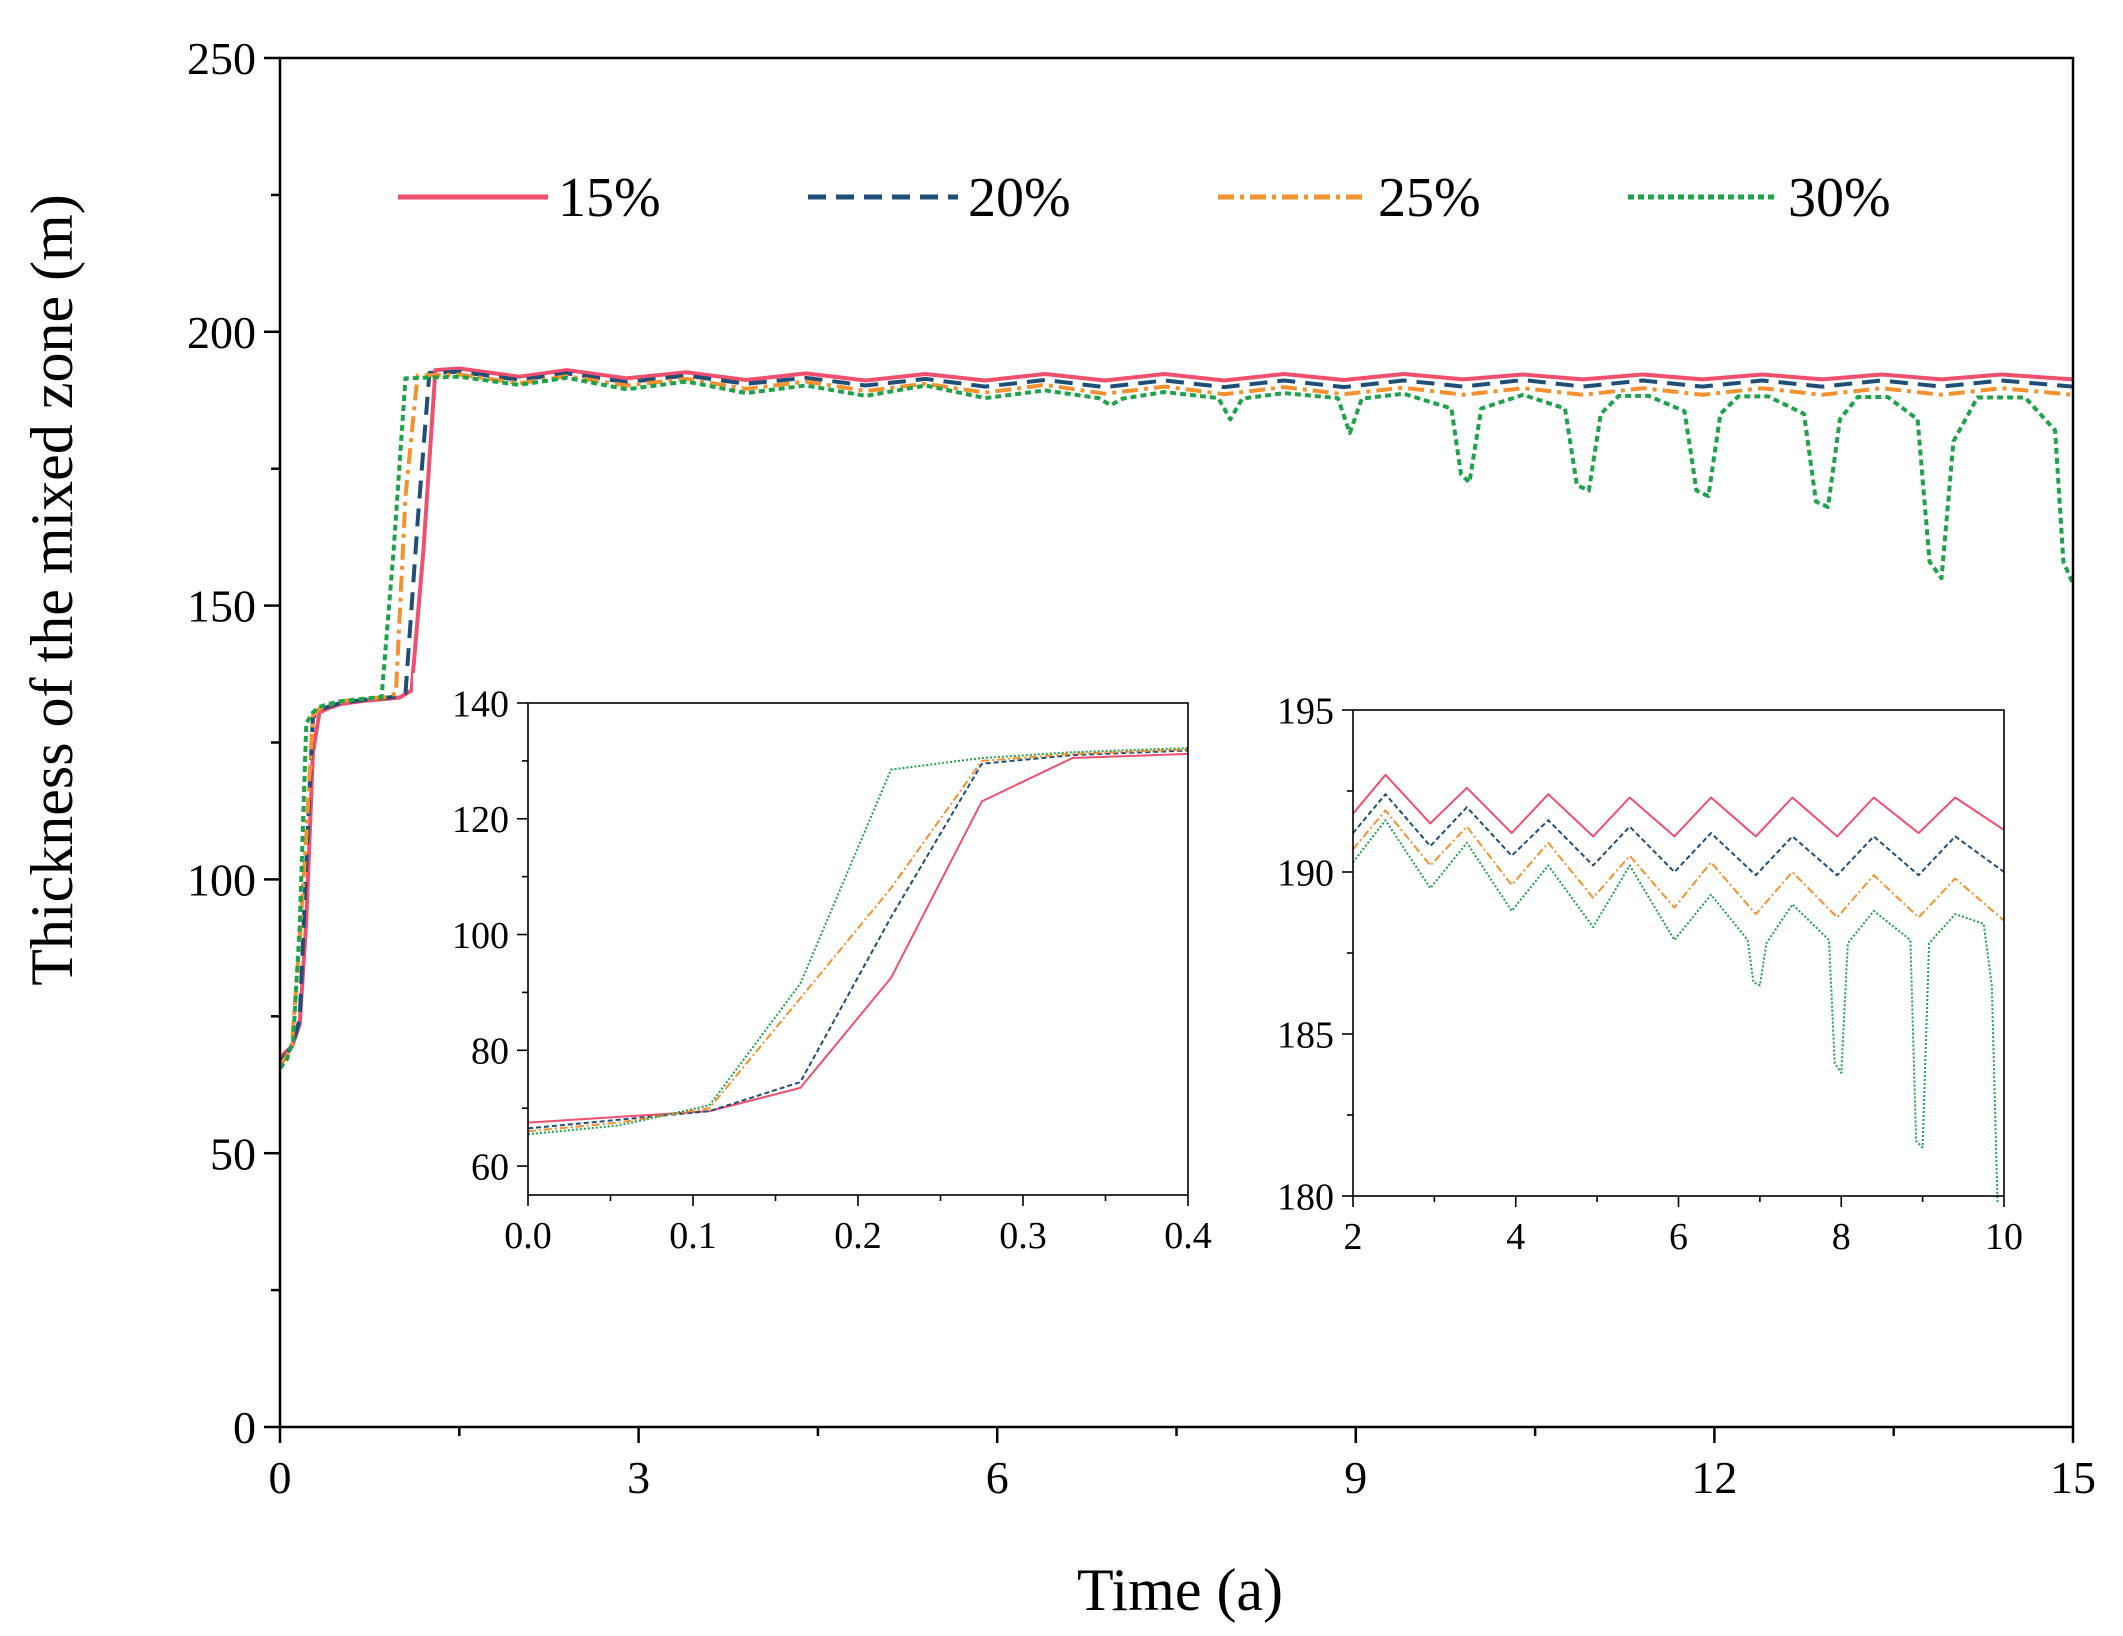 Image resolution: width=2123 pixels, height=1636 pixels. Describe the element at coordinates (490, 1167) in the screenshot. I see `inset-y-tick-label: 60` at that location.